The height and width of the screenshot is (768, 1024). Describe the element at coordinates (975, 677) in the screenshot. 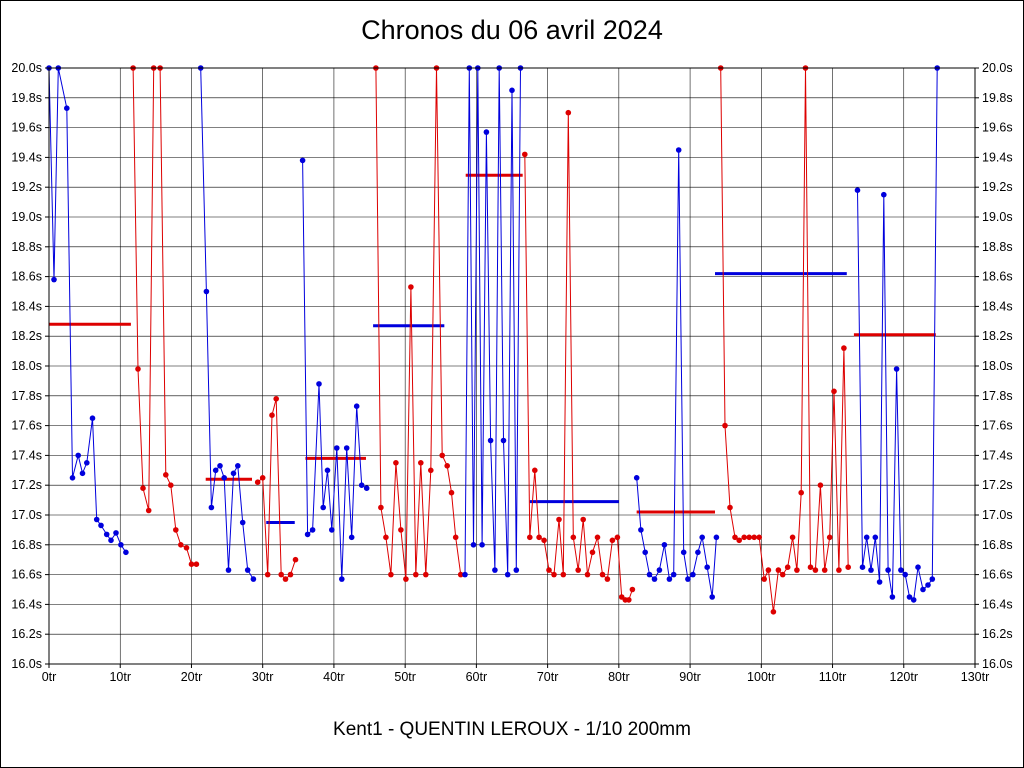

I see `svg-text: 130tr` at that location.